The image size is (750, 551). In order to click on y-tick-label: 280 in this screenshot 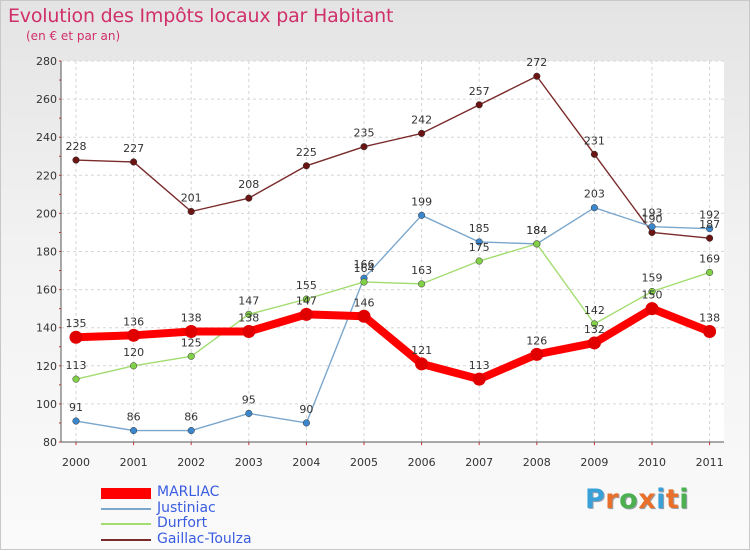, I will do `click(46, 61)`.